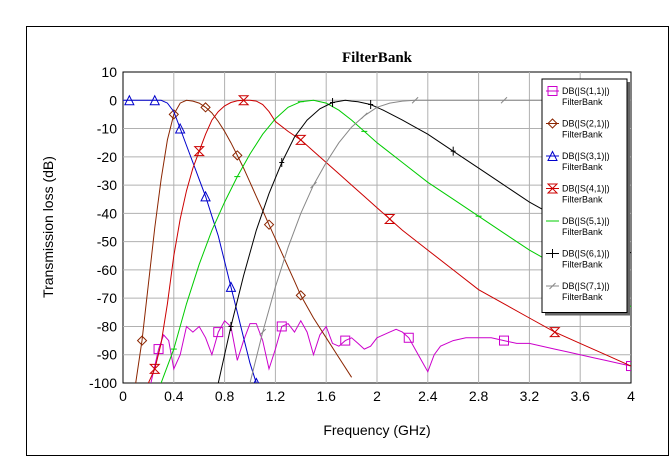  What do you see at coordinates (109, 72) in the screenshot?
I see `y-tick-label: 10` at bounding box center [109, 72].